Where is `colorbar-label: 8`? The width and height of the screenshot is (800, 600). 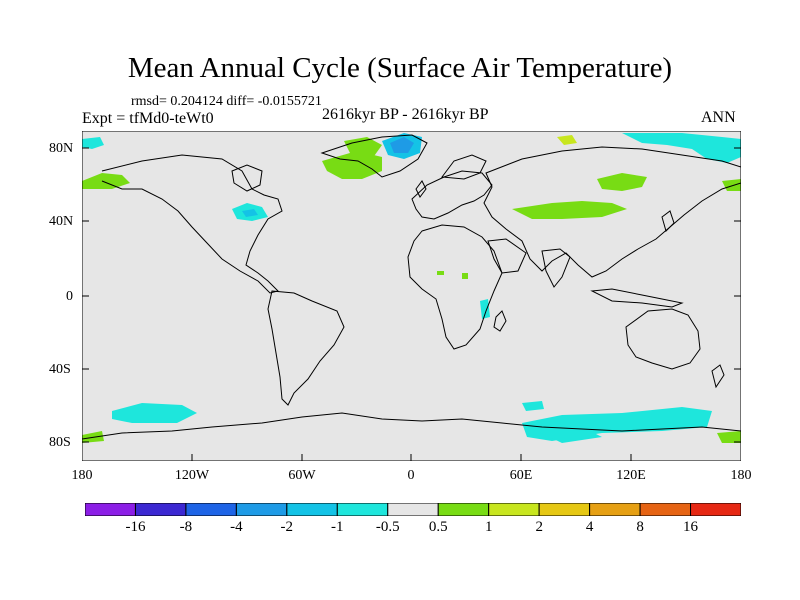
colorbar-label: 8 is located at coordinates (640, 527).